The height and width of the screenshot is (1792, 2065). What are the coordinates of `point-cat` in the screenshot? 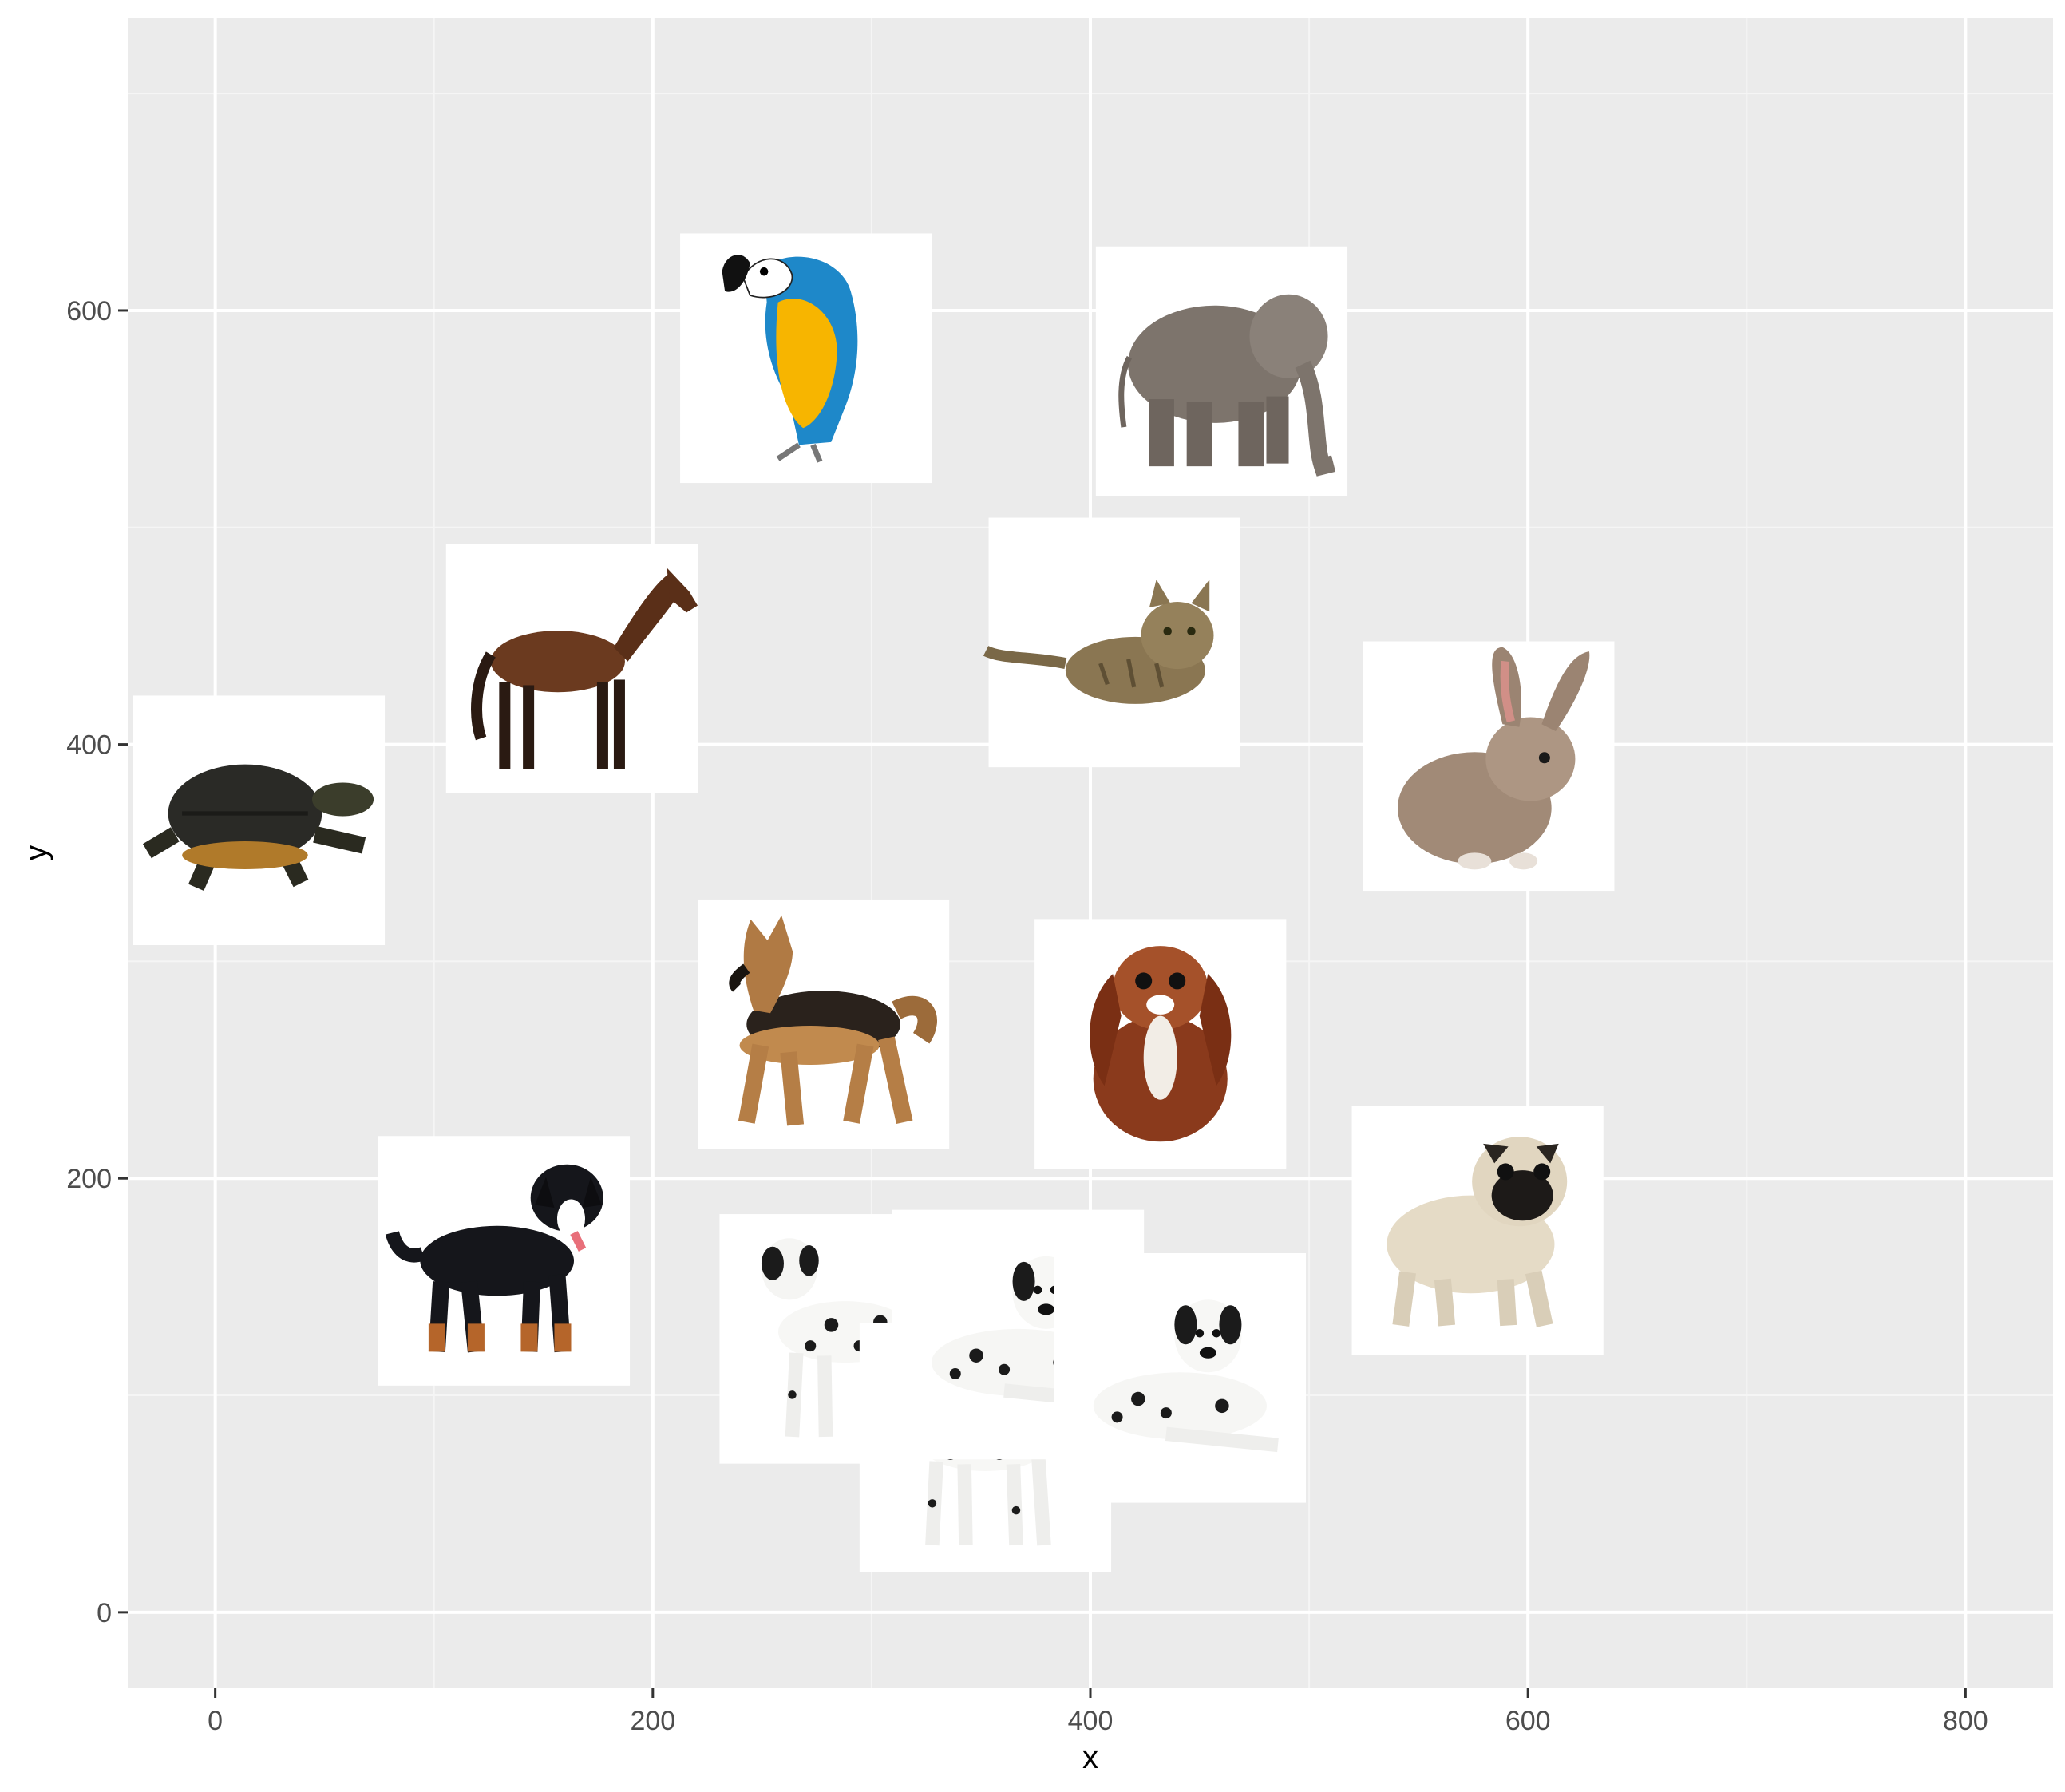 It's located at (1113, 642).